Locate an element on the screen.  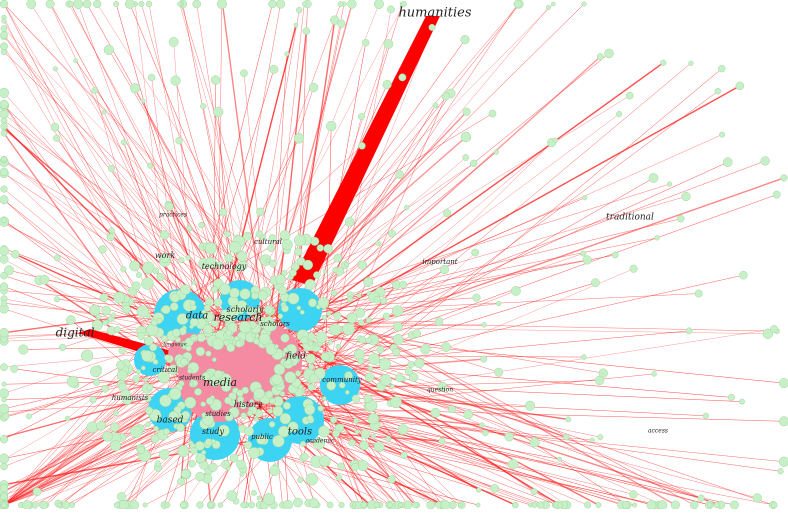
node-label: important is located at coordinates (439, 262).